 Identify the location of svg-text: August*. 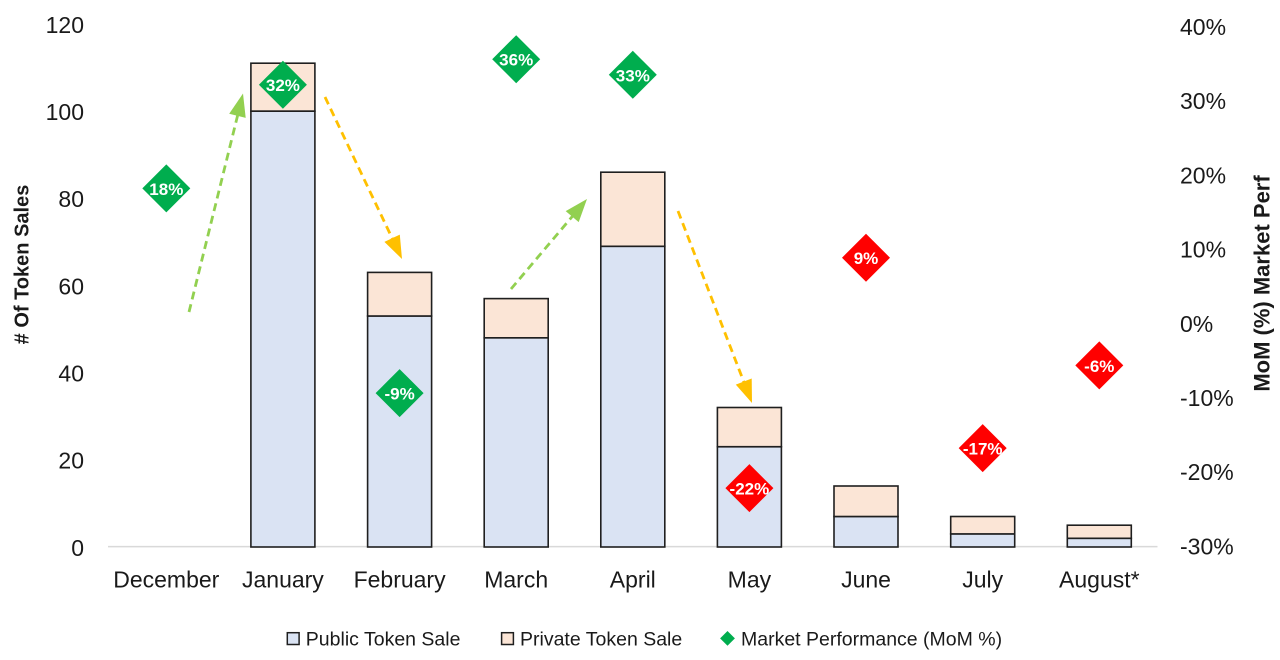
(1099, 580).